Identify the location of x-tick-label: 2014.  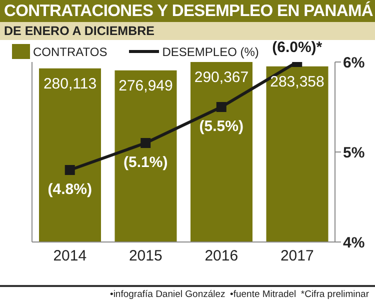
(70, 256).